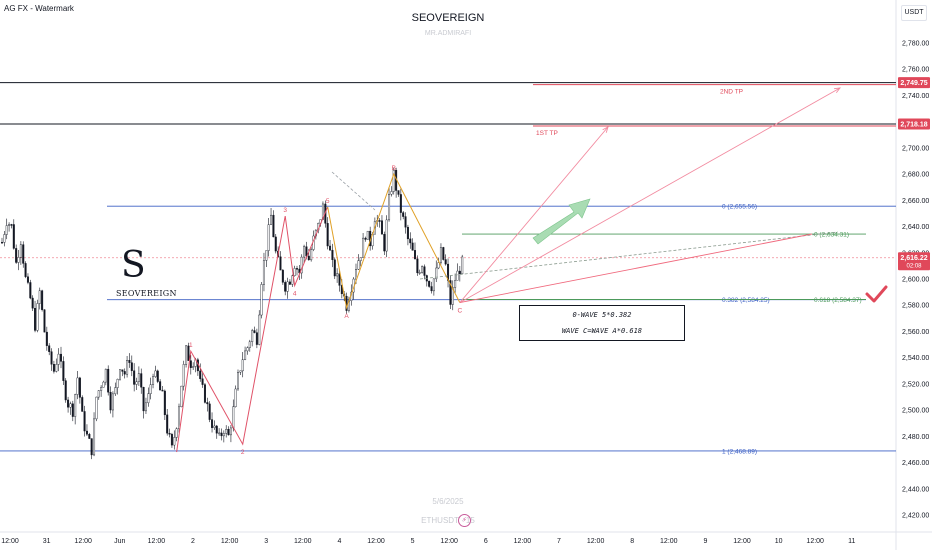 Image resolution: width=932 pixels, height=550 pixels. I want to click on green-target-line, so click(636, 268).